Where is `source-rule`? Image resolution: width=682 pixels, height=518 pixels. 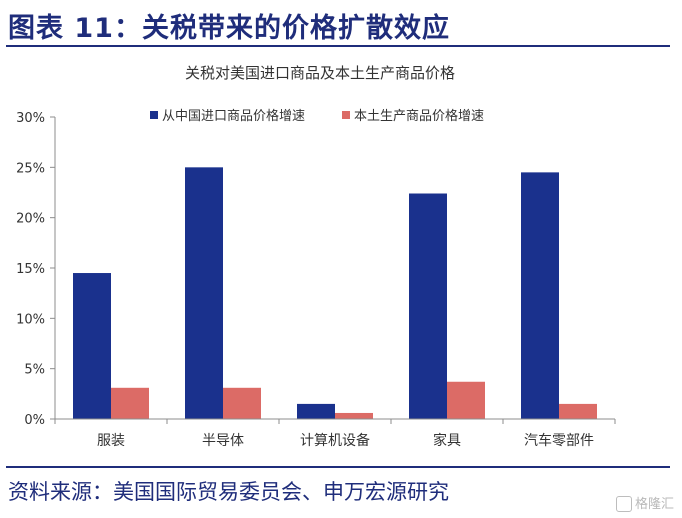 source-rule is located at coordinates (338, 467).